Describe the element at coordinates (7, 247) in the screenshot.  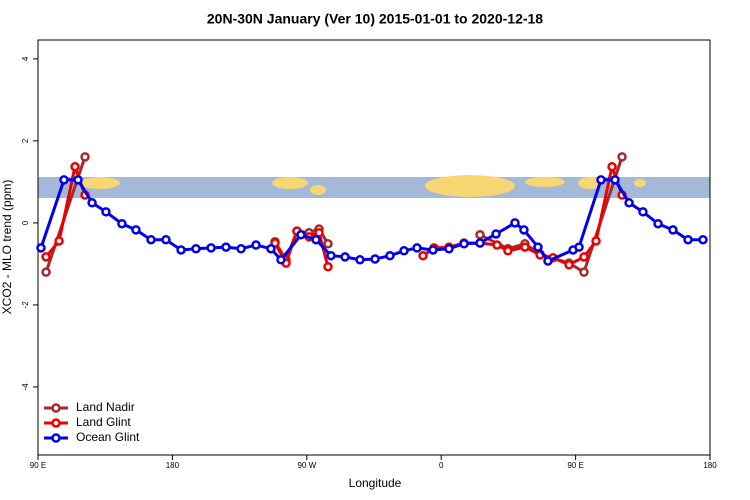
I see `y-axis-label: XCO2 - MLO trend (ppm)` at that location.